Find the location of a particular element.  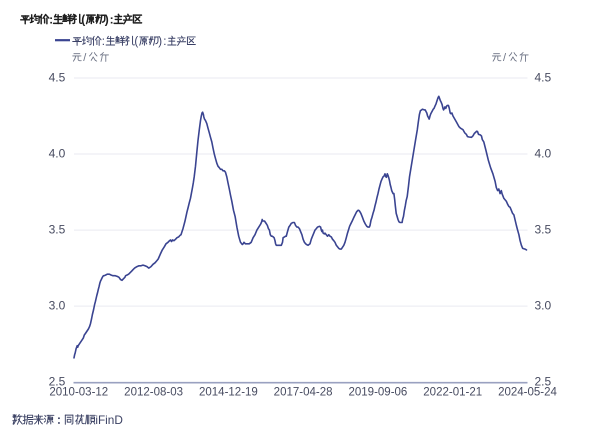

svg-text: D is located at coordinates (118, 420).